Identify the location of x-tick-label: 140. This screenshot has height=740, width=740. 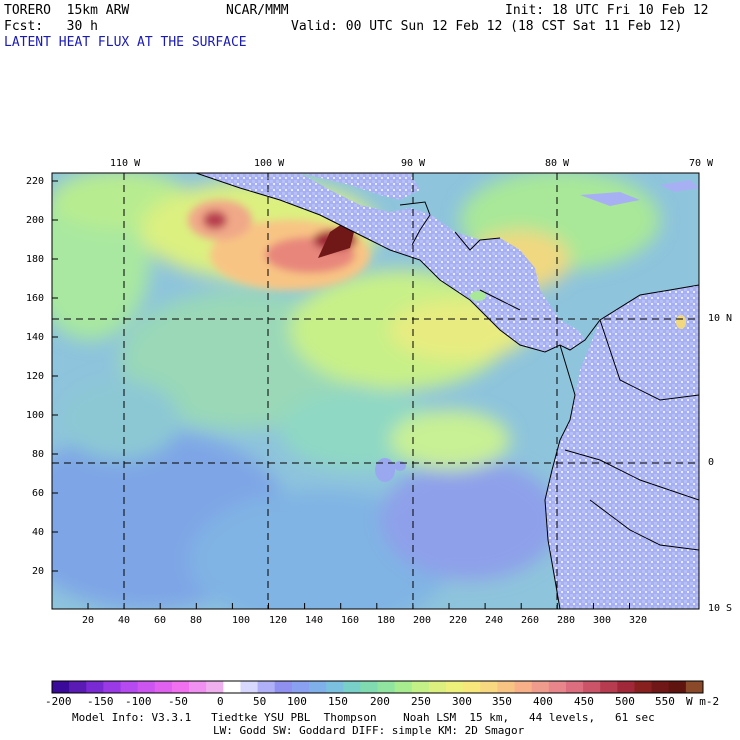
(314, 620).